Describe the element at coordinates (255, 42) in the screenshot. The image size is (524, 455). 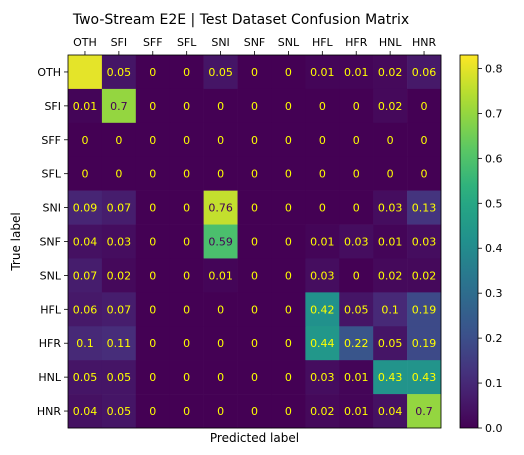
I see `x-tick-label: SNF` at that location.